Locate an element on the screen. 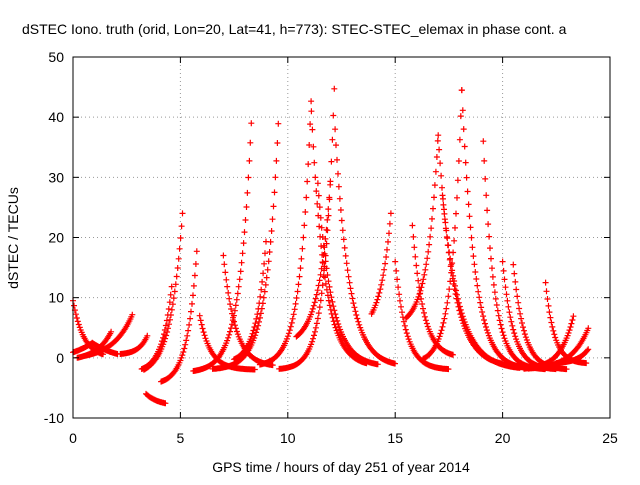 The height and width of the screenshot is (485, 640). y-tick-label: 40 is located at coordinates (56, 117).